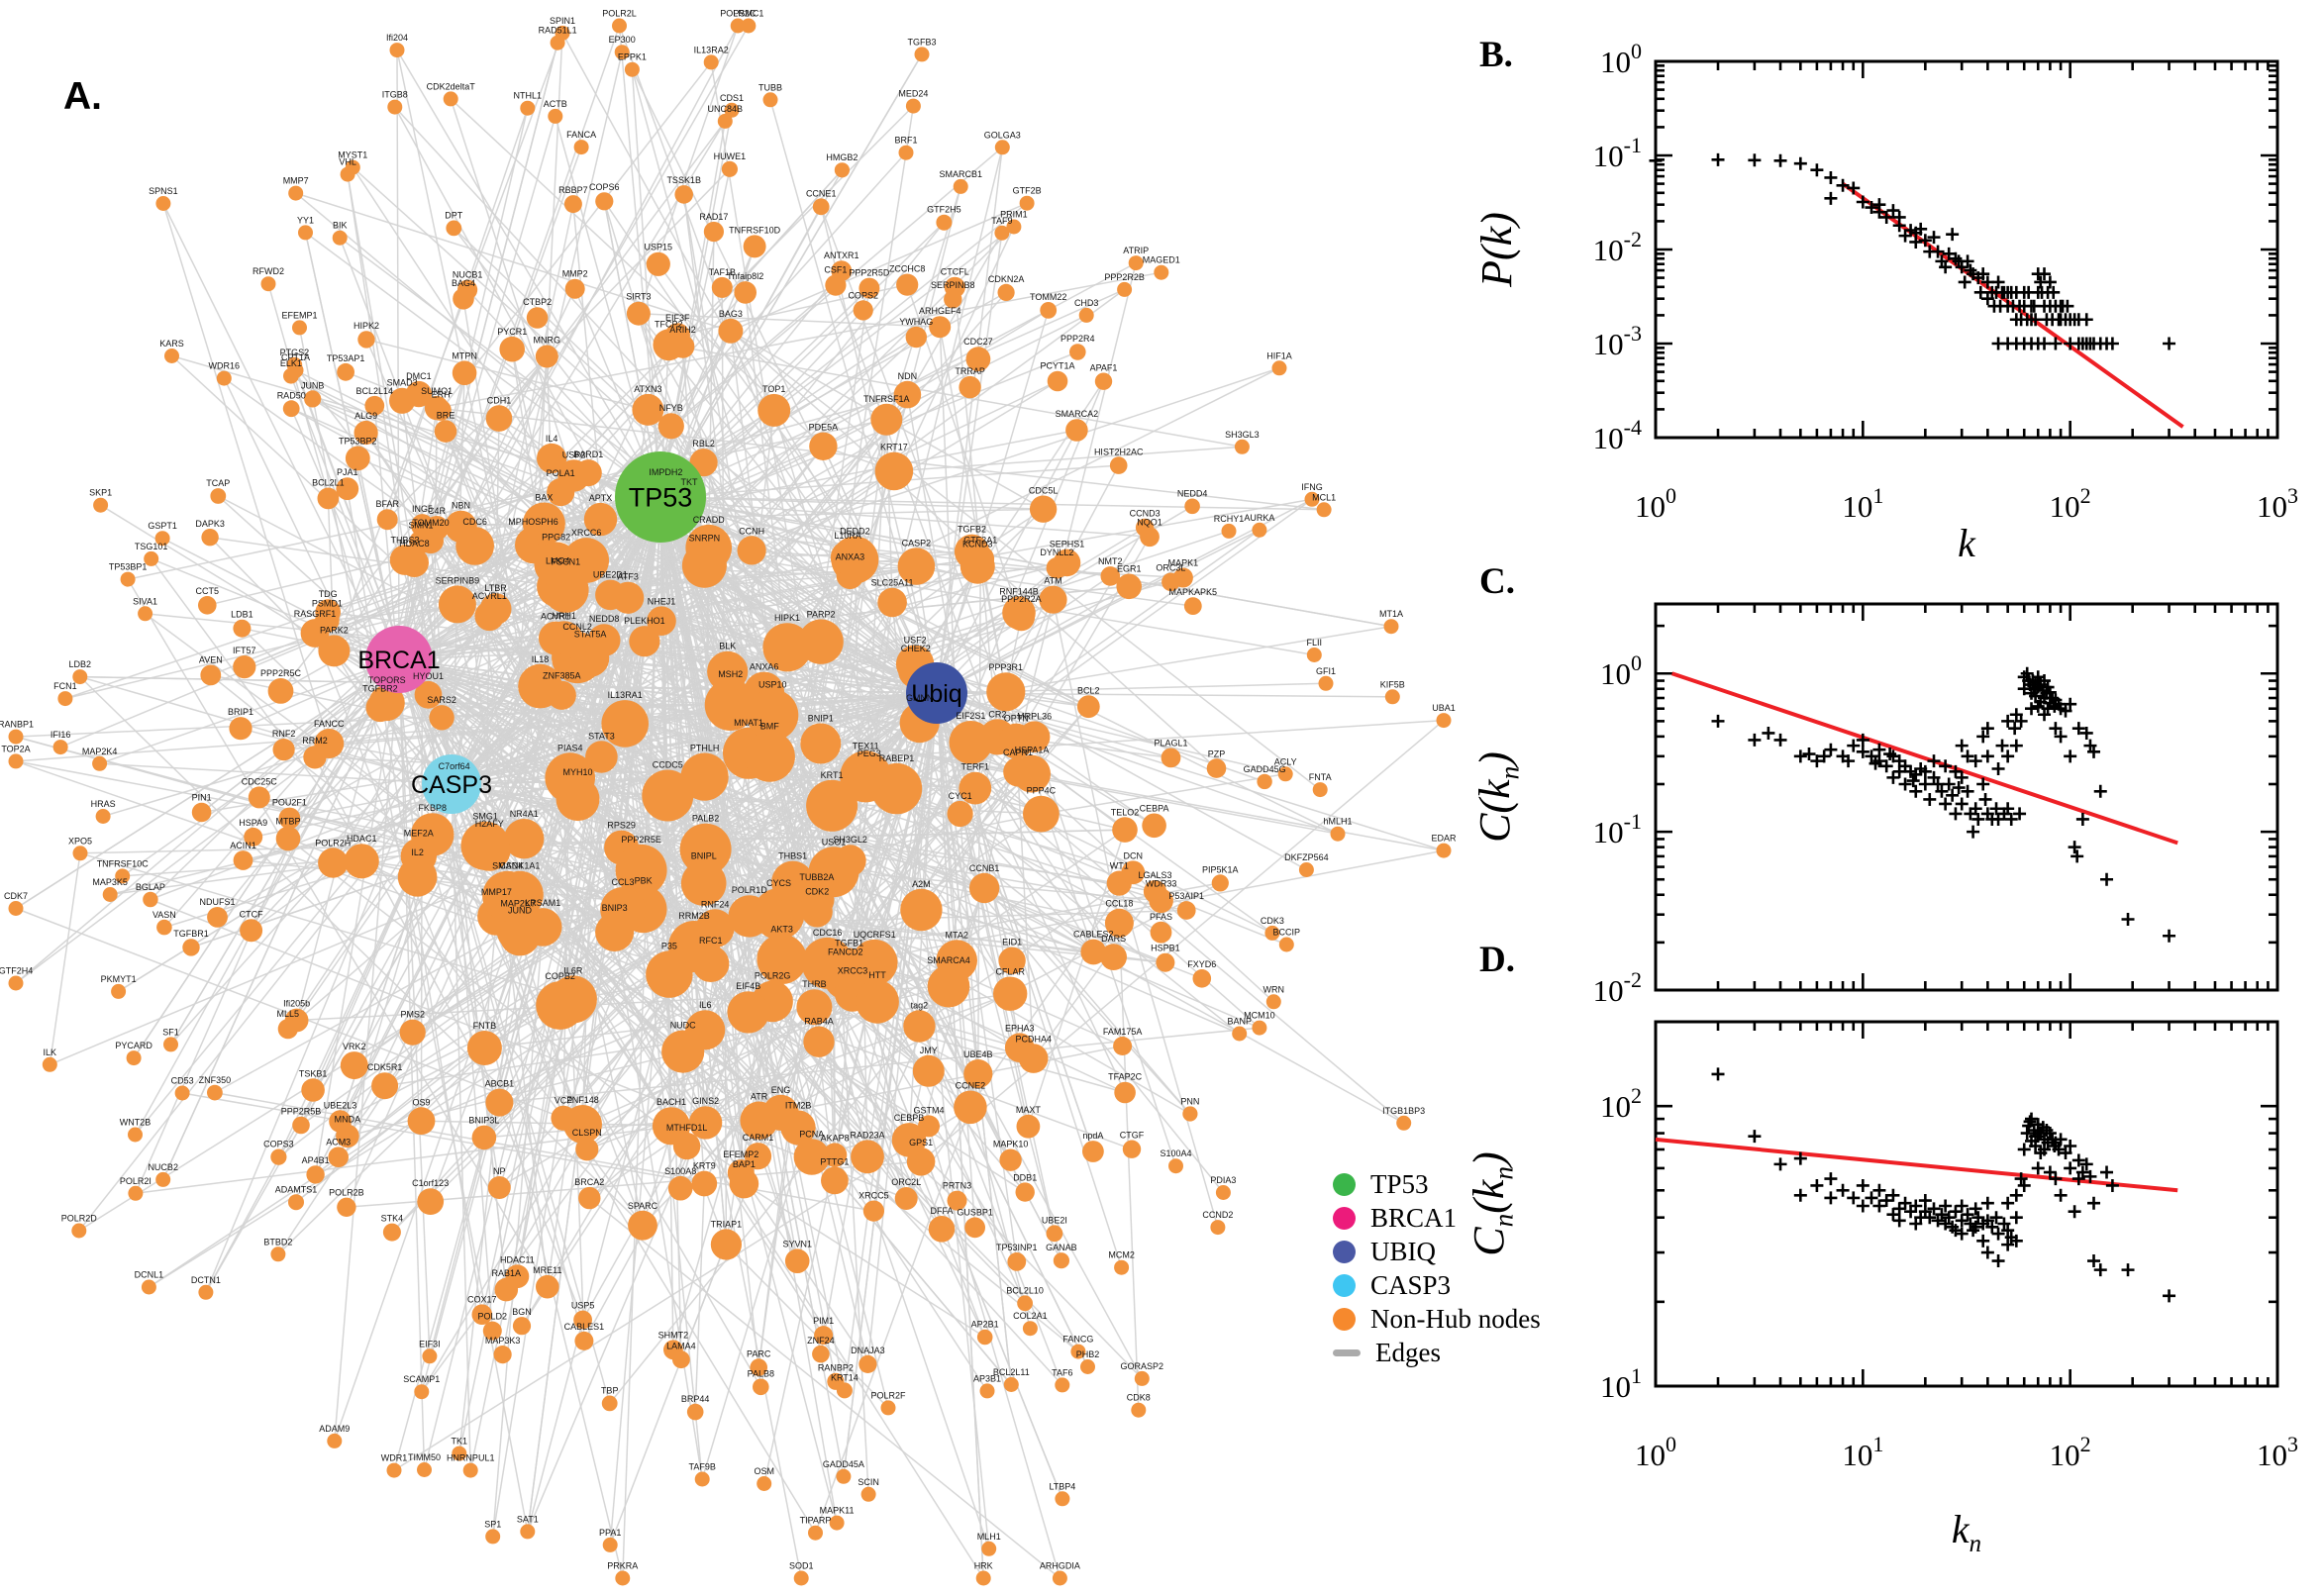 This screenshot has width=2323, height=1596. Describe the element at coordinates (680, 1171) in the screenshot. I see `gene-label: S100A8` at that location.